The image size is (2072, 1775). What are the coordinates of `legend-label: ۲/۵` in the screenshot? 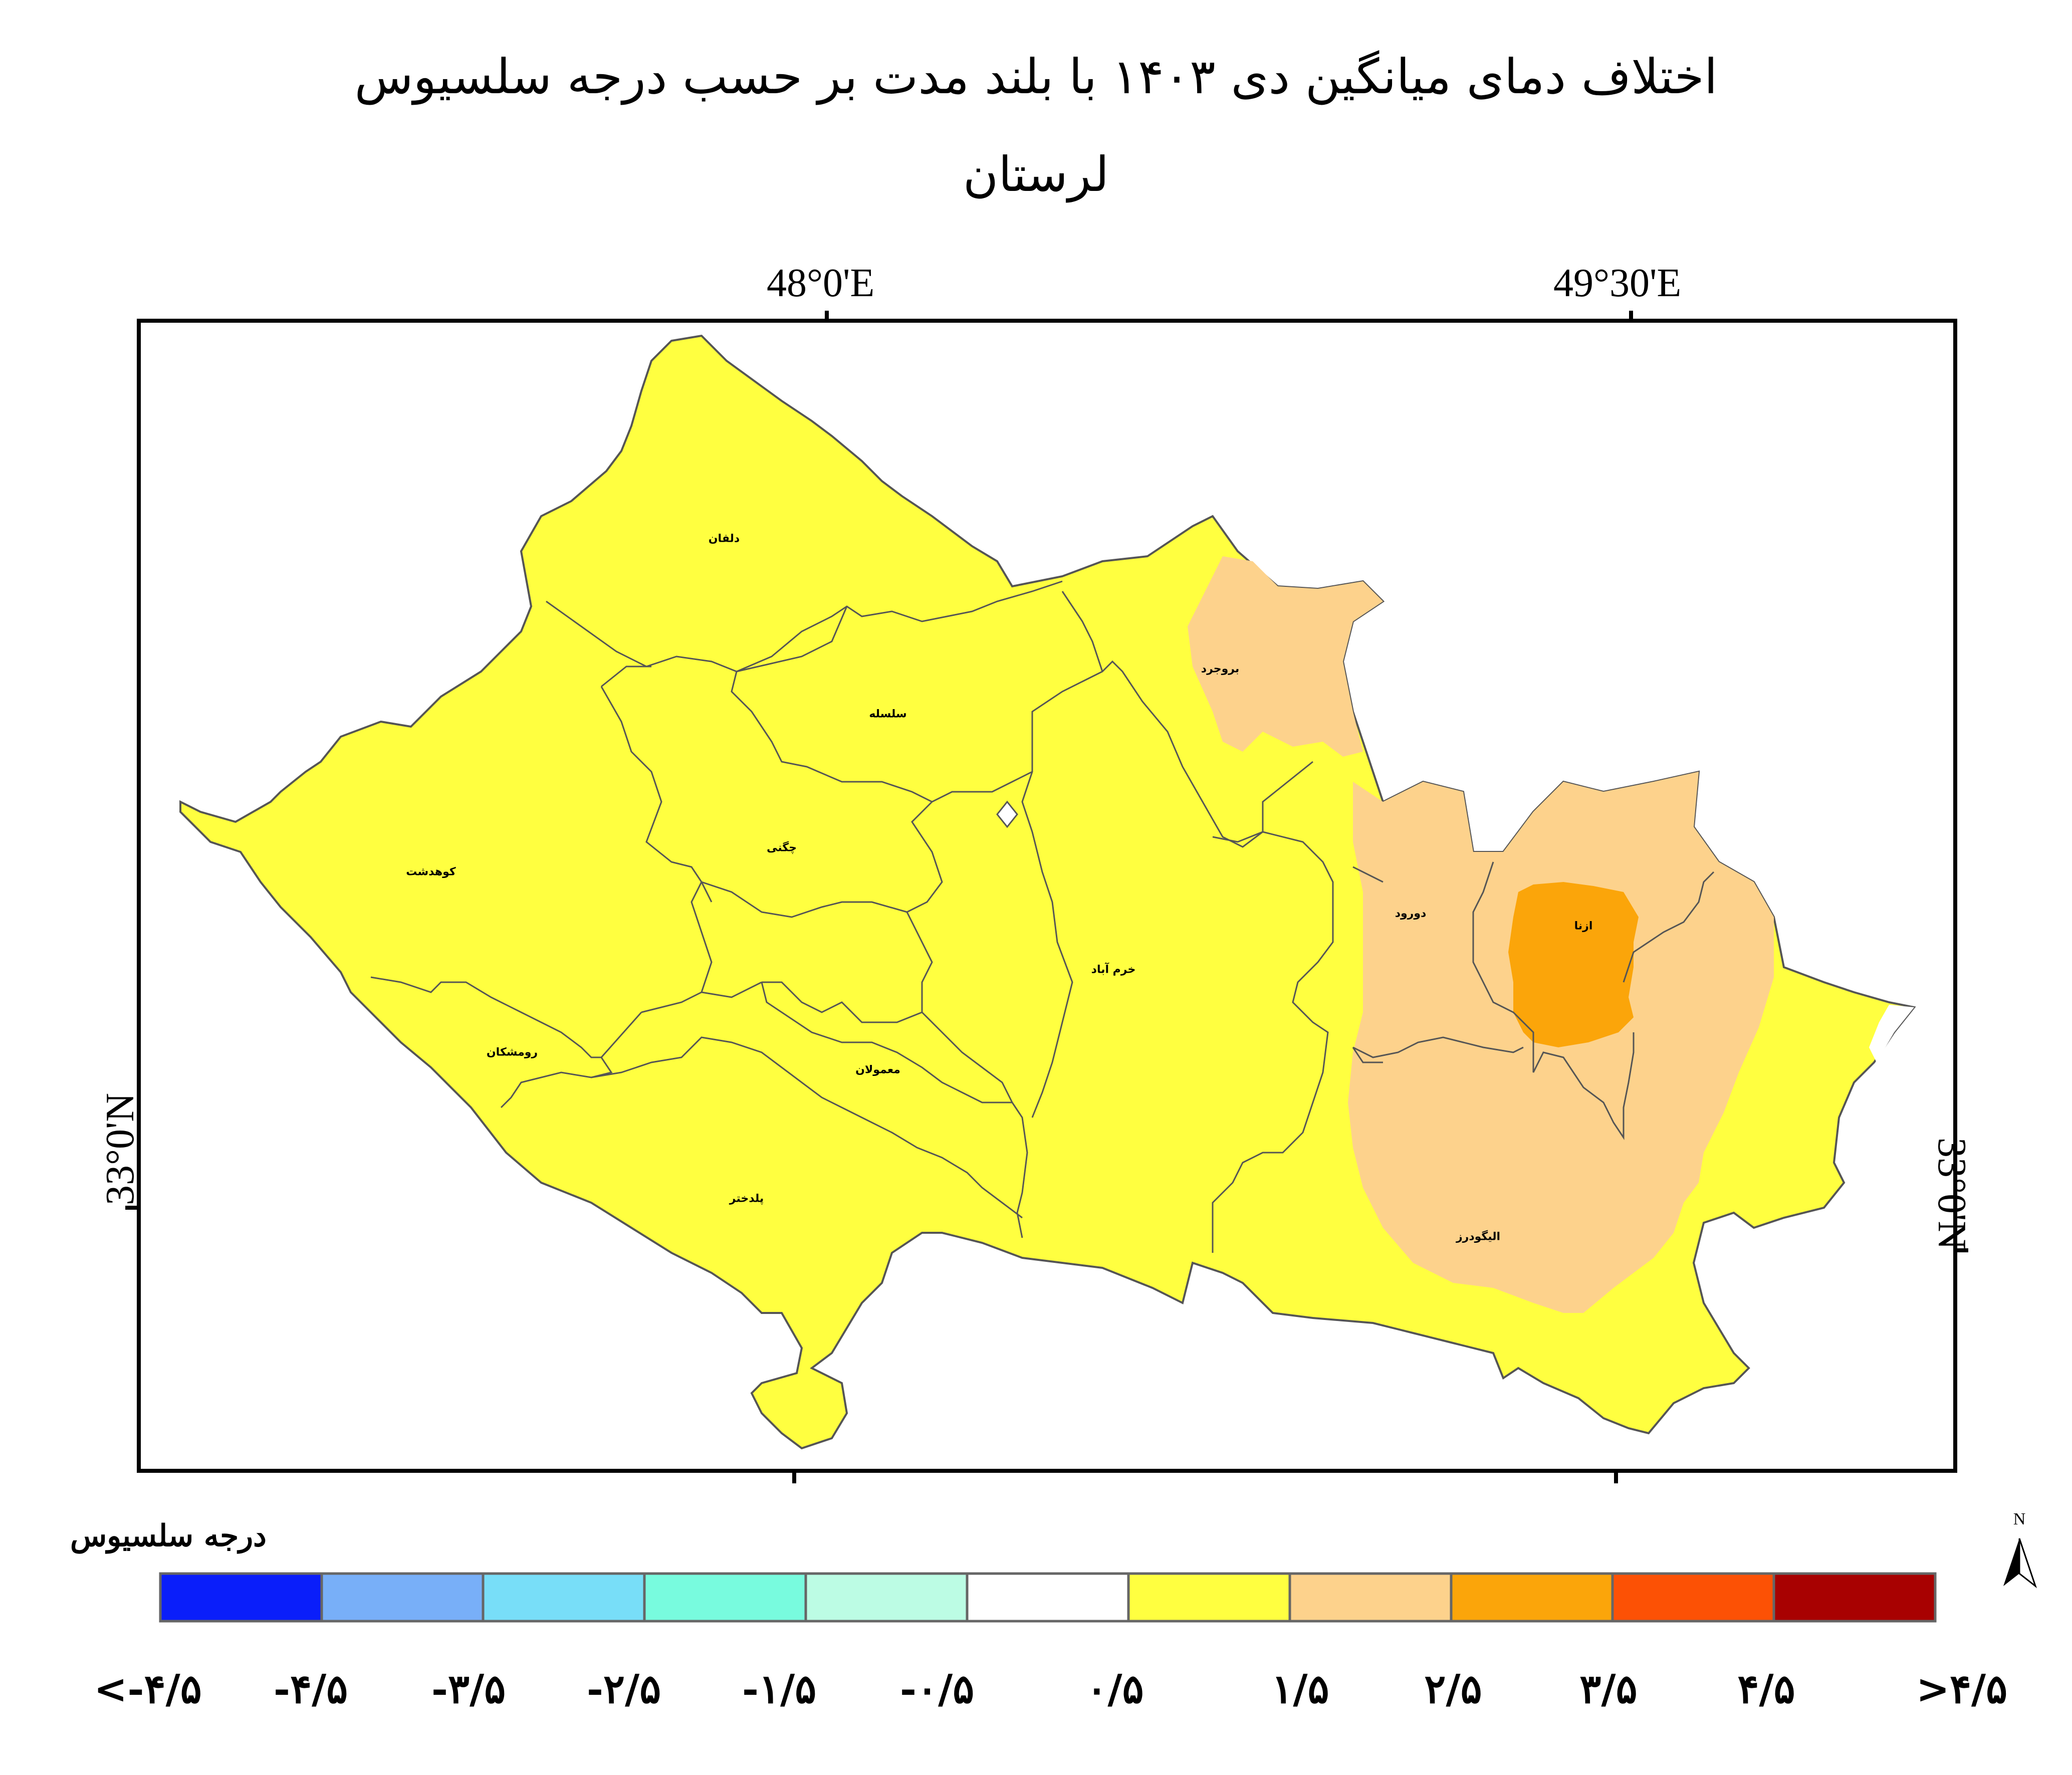 It's located at (1453, 1688).